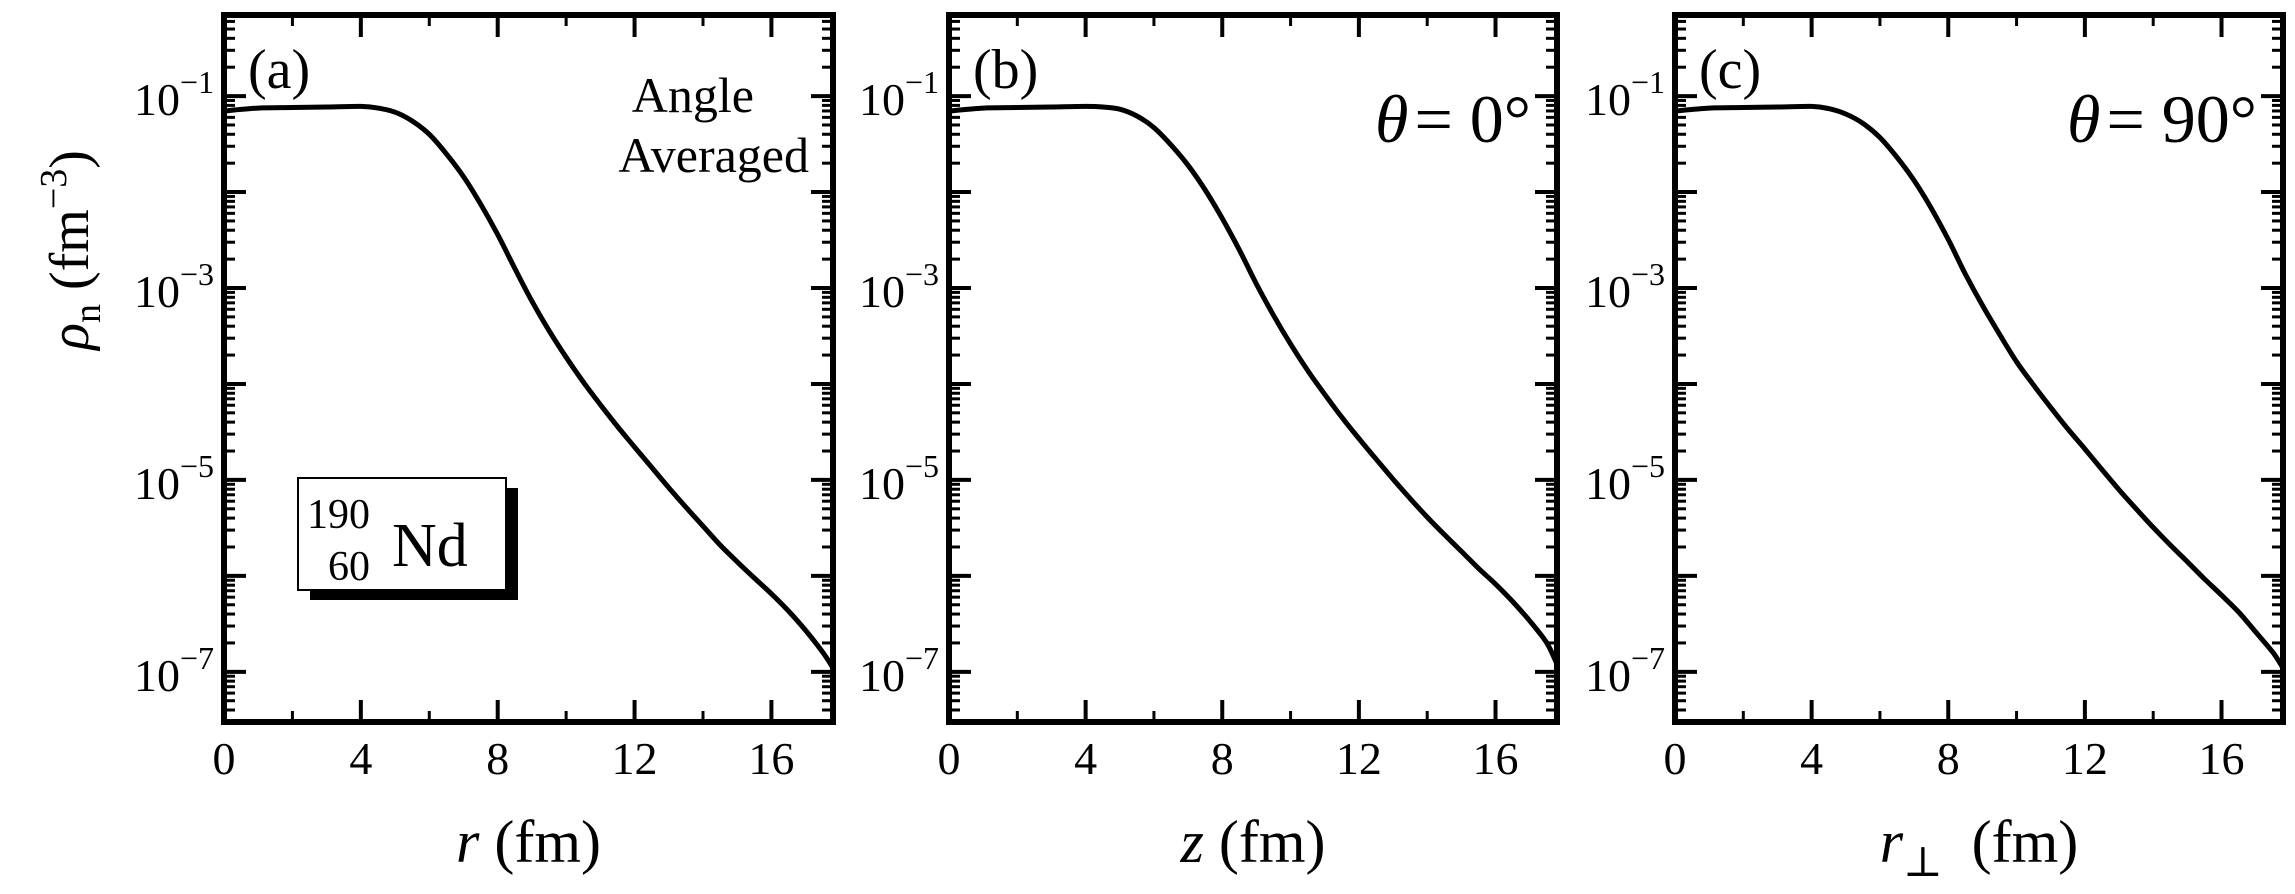 The width and height of the screenshot is (2295, 894). I want to click on panel-label: (c), so click(1730, 70).